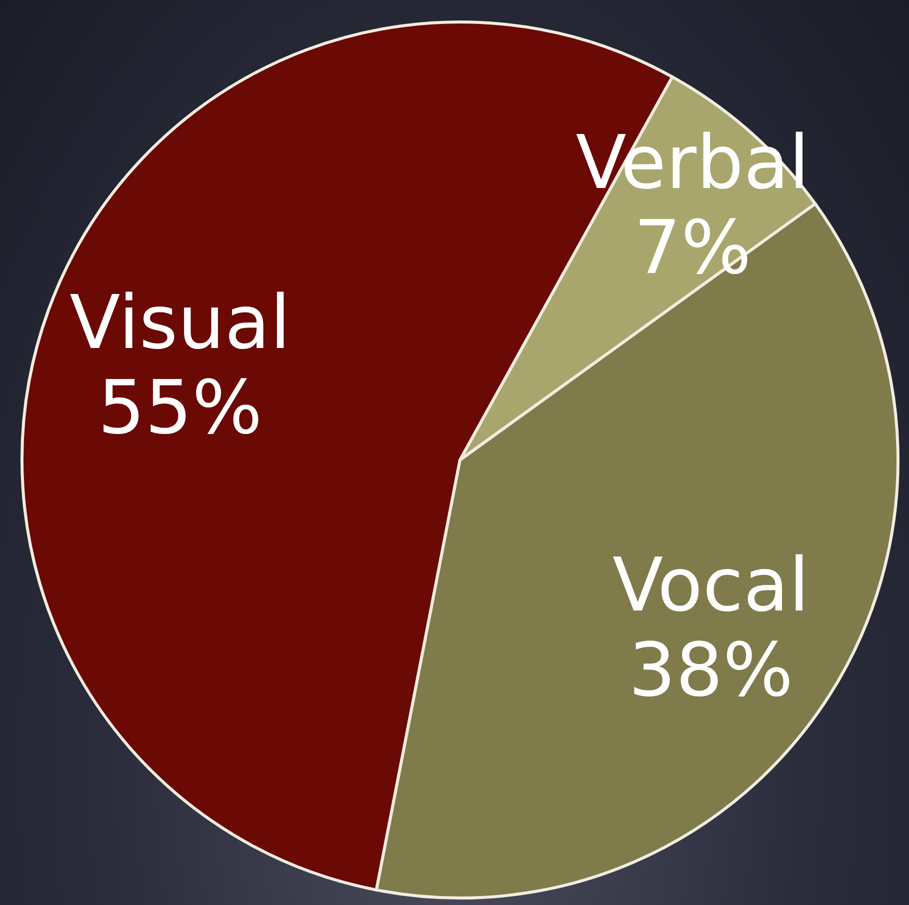  What do you see at coordinates (693, 247) in the screenshot?
I see `data-label: 7%` at bounding box center [693, 247].